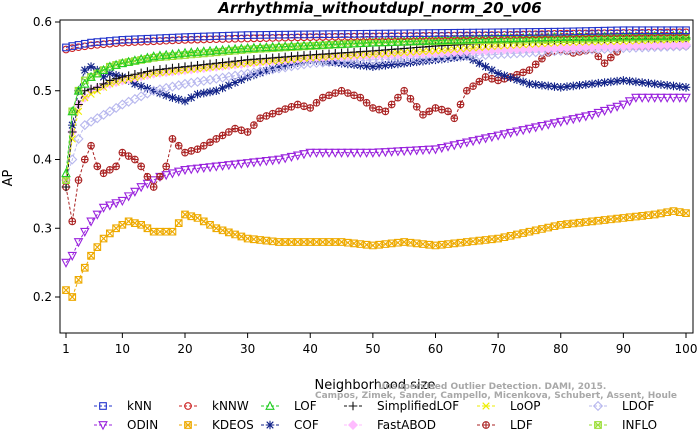 The width and height of the screenshot is (698, 434). I want to click on x-tick-label: 100, so click(686, 349).